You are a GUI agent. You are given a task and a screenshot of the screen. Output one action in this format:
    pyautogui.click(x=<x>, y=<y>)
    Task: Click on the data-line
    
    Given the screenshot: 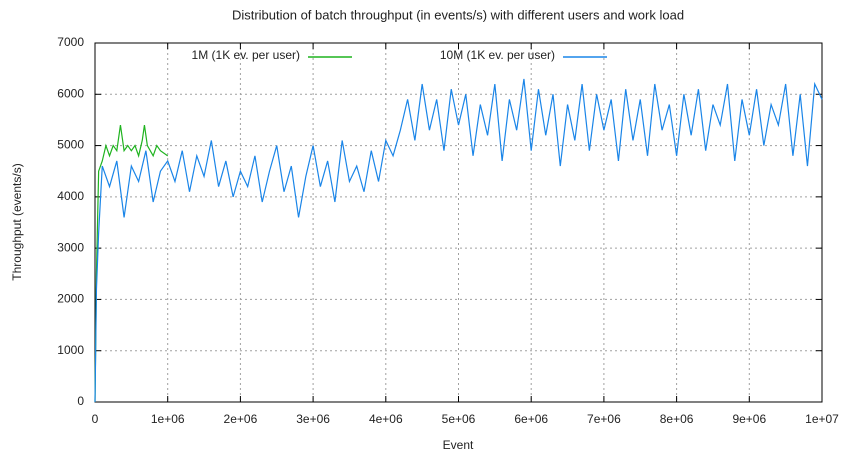 What is the action you would take?
    pyautogui.click(x=131, y=263)
    